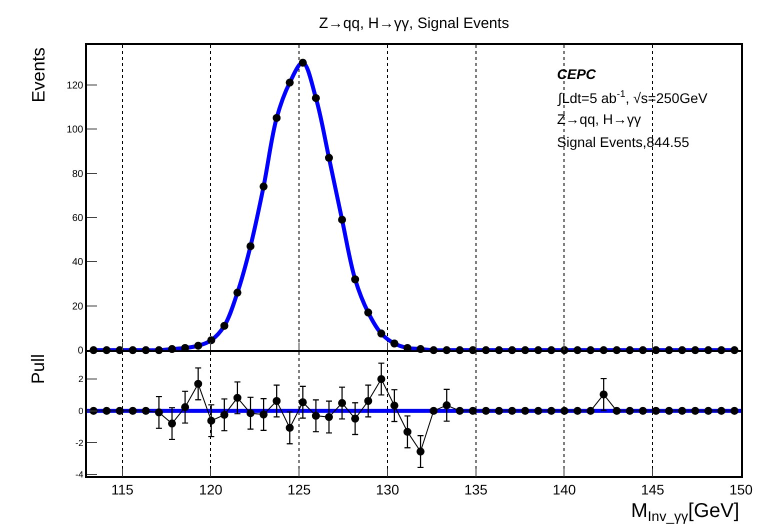  I want to click on x-tick-label: 150, so click(741, 490).